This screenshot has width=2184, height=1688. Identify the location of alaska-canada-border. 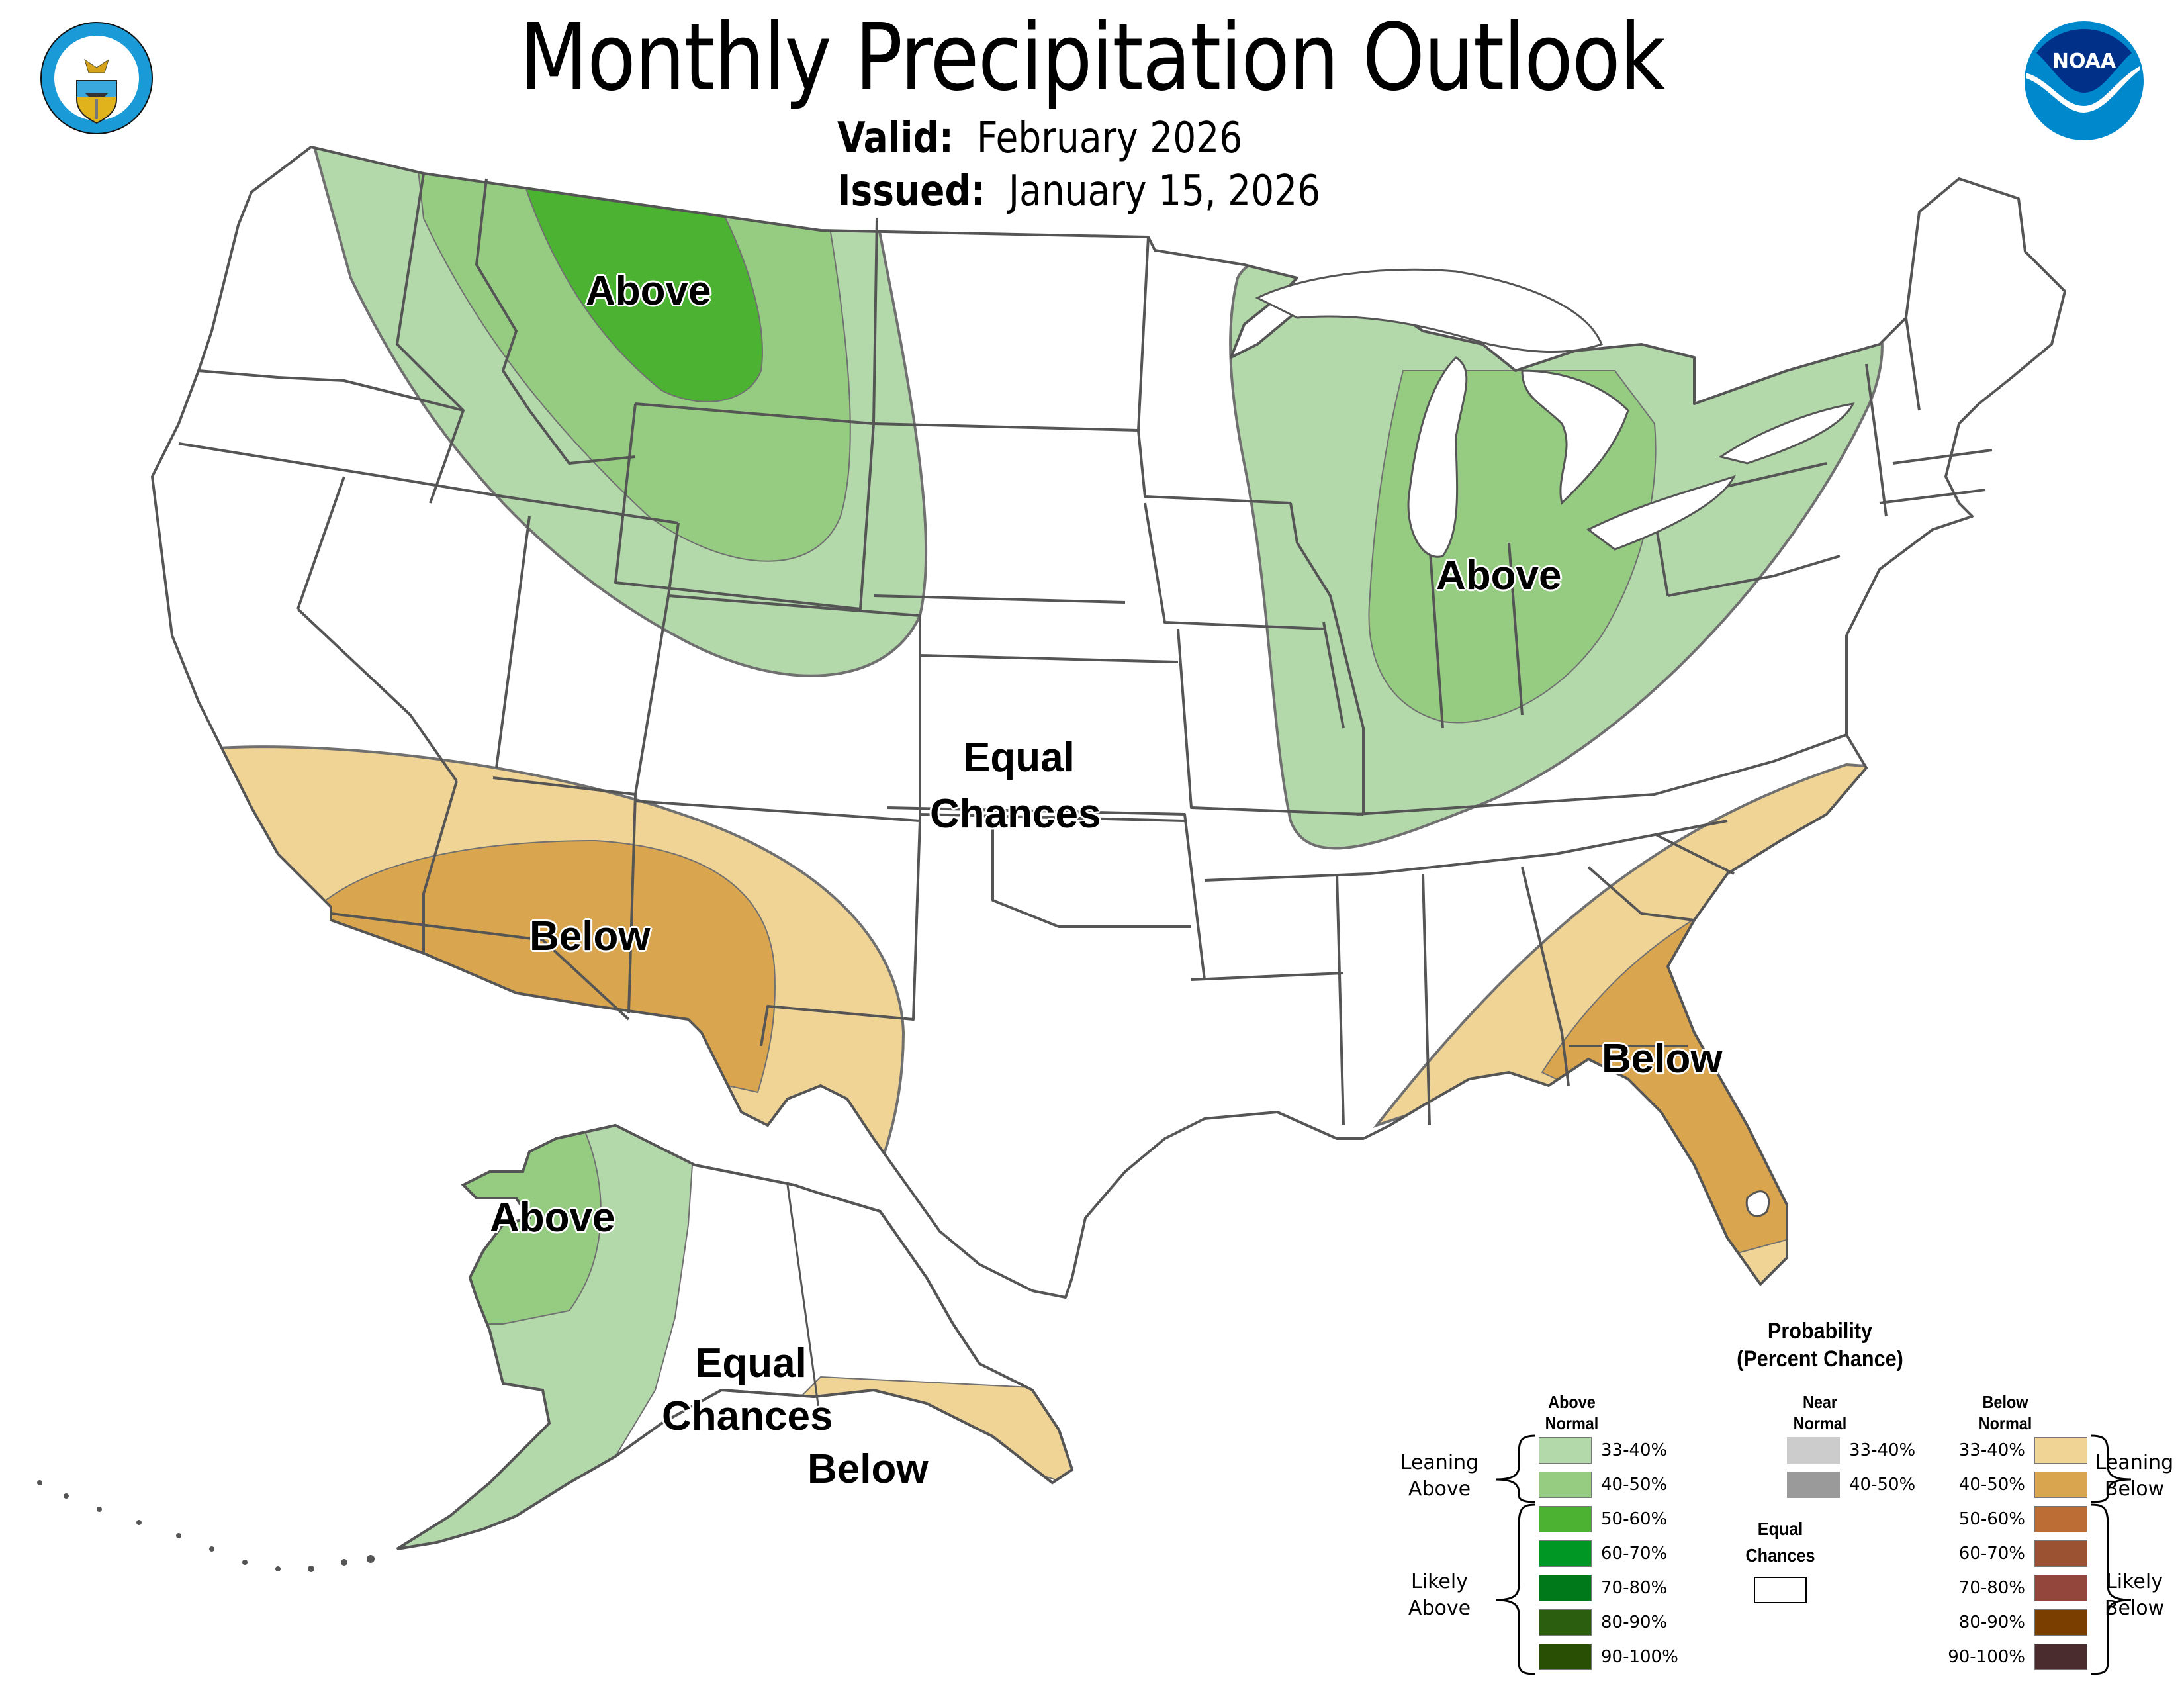
(804, 1304).